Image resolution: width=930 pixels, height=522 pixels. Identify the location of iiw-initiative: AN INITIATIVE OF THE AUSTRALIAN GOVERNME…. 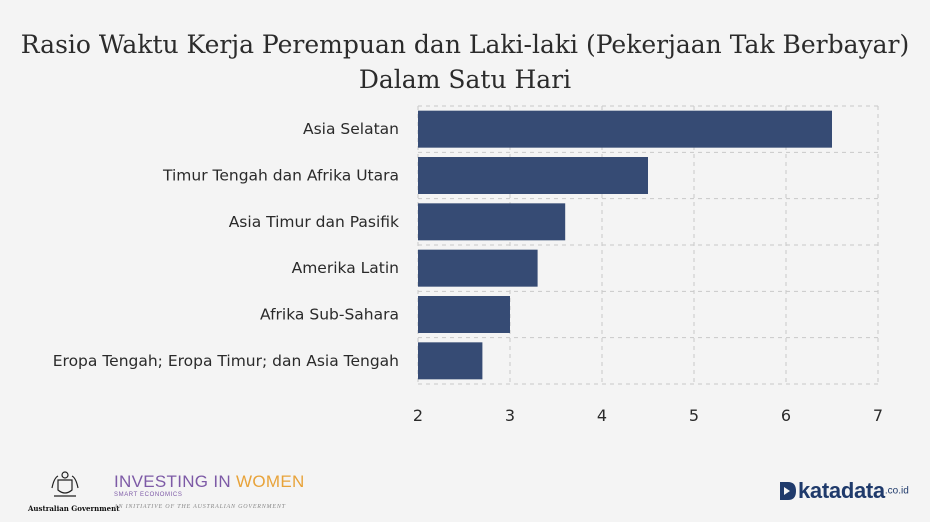
(200, 507).